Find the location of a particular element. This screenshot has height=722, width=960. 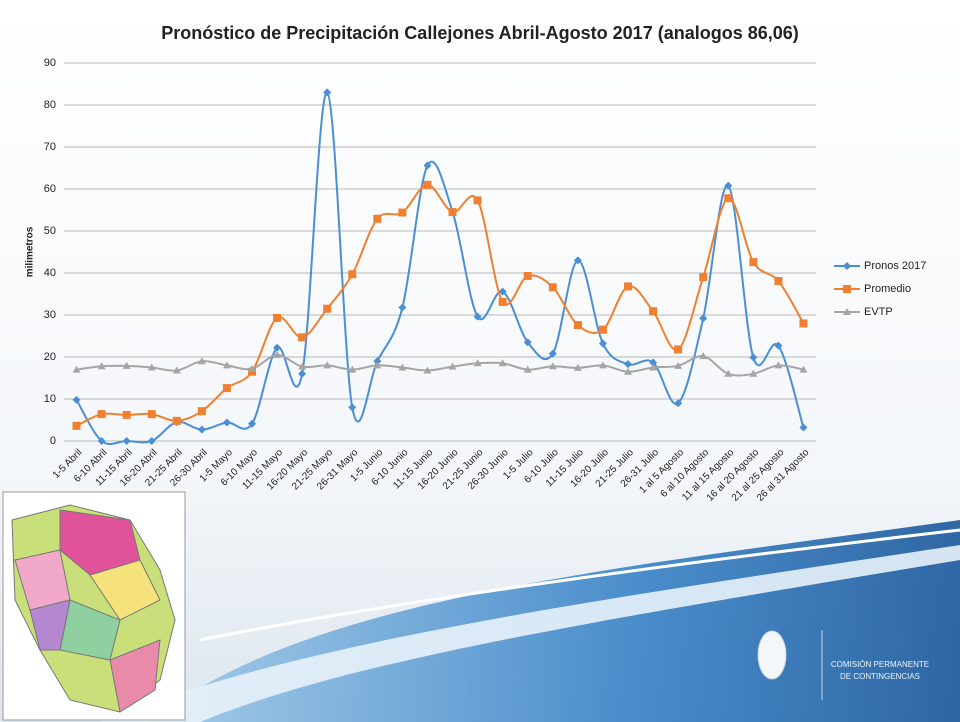

y-tick-label: 30 is located at coordinates (50, 315).